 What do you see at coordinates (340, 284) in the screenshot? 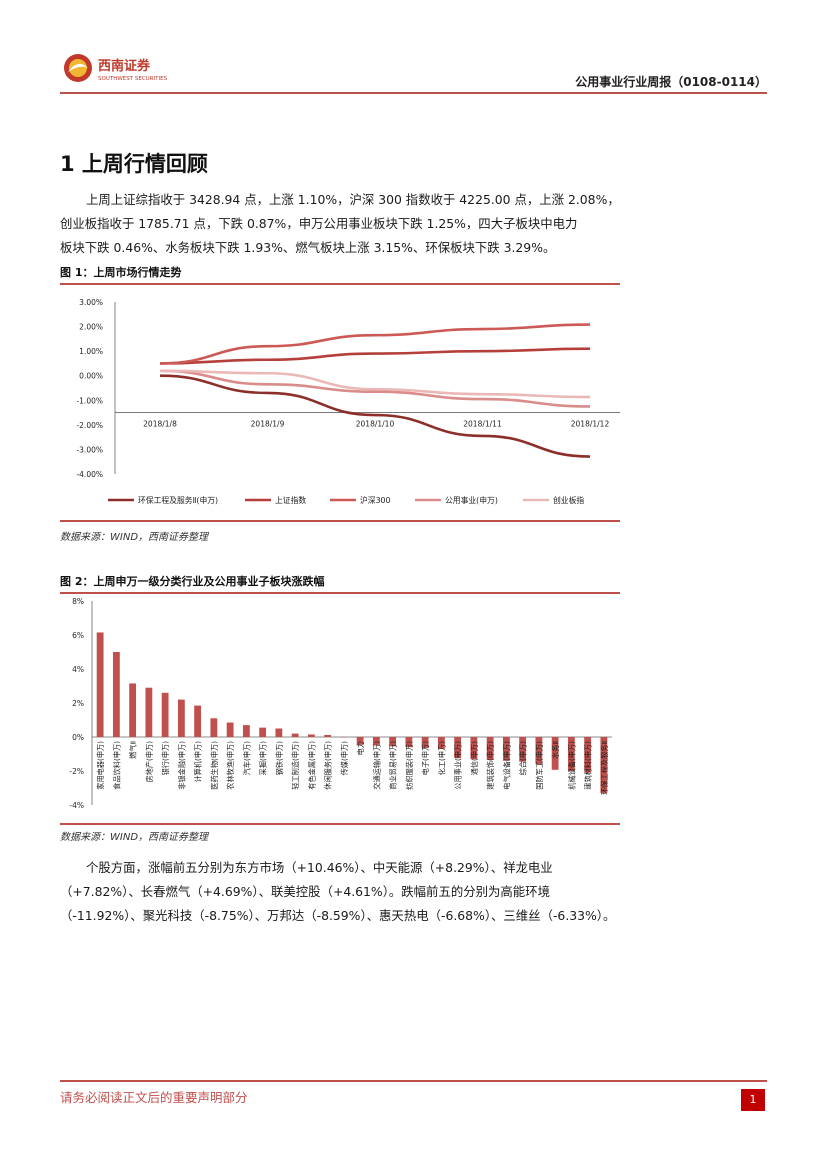
I see `figure1-divider` at bounding box center [340, 284].